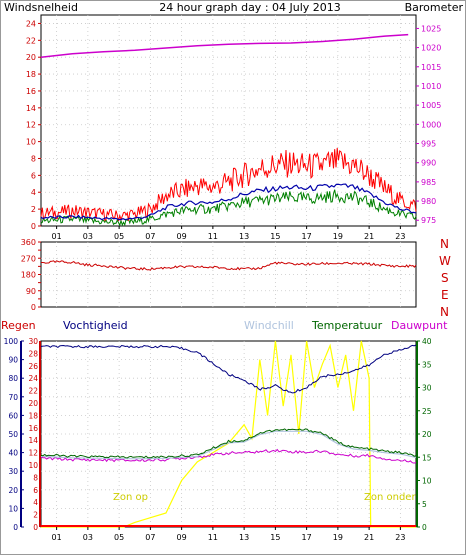 Image resolution: width=466 pixels, height=555 pixels. What do you see at coordinates (424, 527) in the screenshot?
I see `temperature-tick-label: 0` at bounding box center [424, 527].